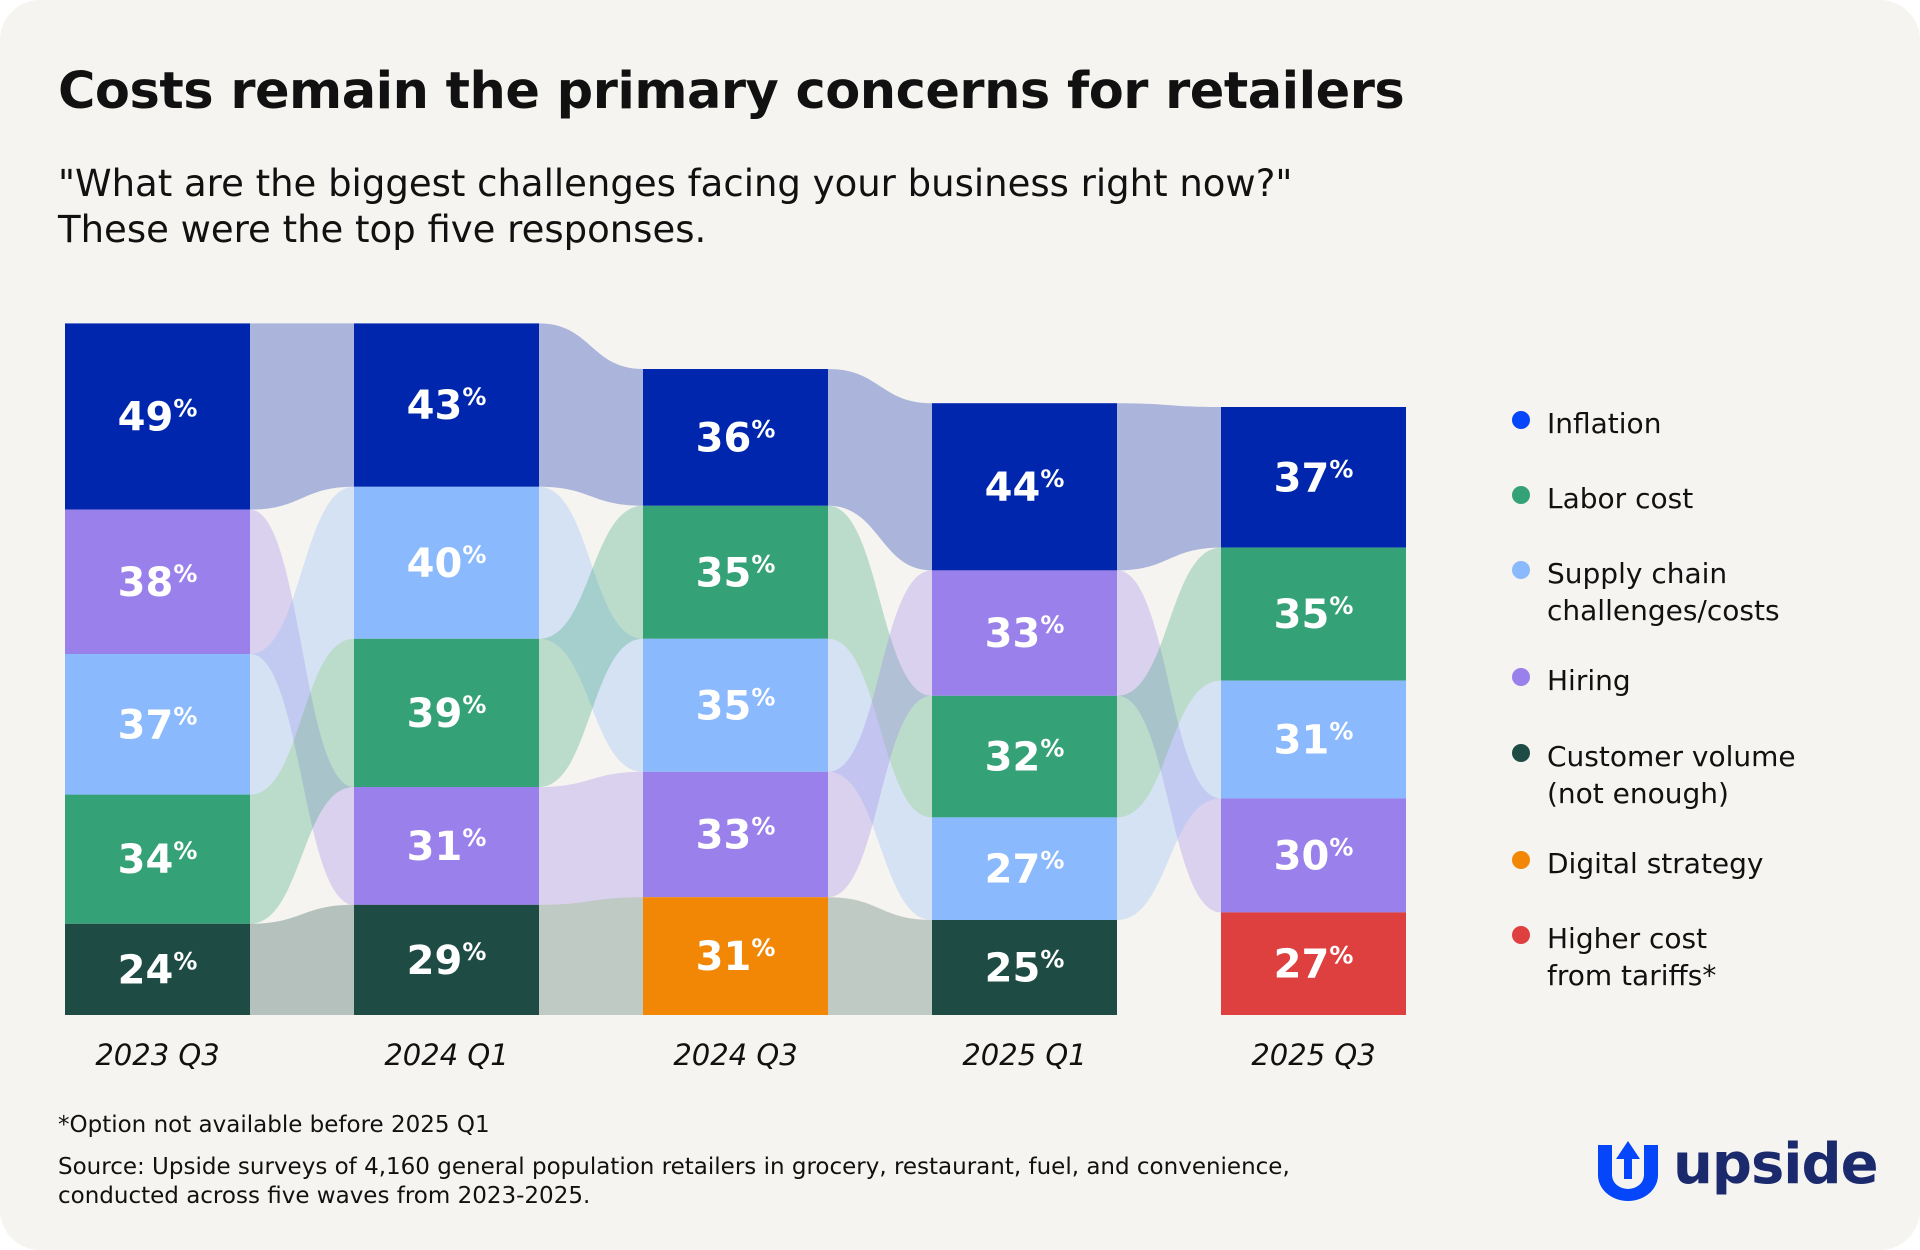 This screenshot has width=1920, height=1250. I want to click on legend-label: Inflation, so click(1604, 423).